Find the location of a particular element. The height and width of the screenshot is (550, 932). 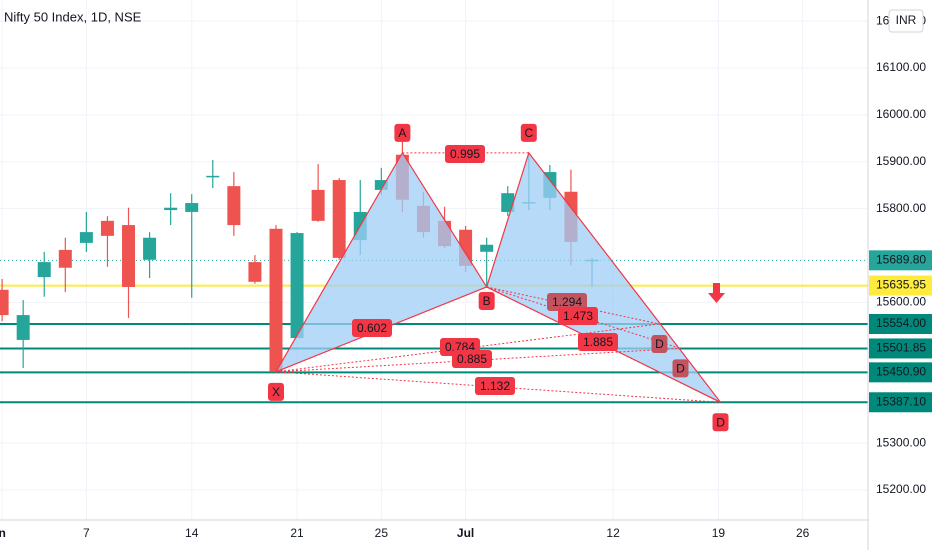

pattern-point-label: A is located at coordinates (402, 133).